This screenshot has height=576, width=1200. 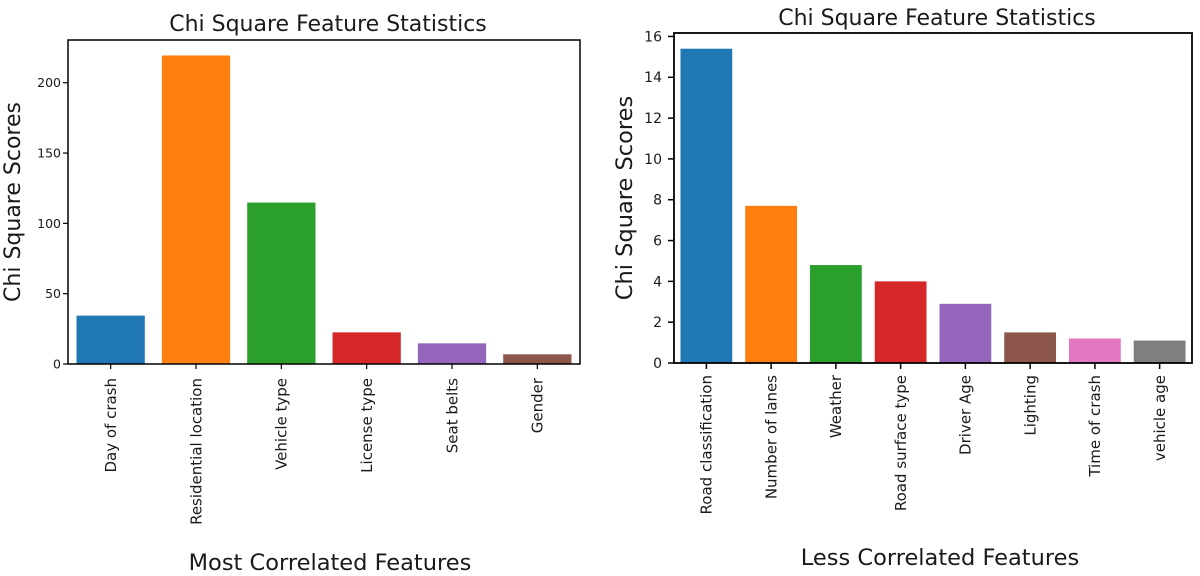 I want to click on bar-road-surface-type, so click(x=900, y=322).